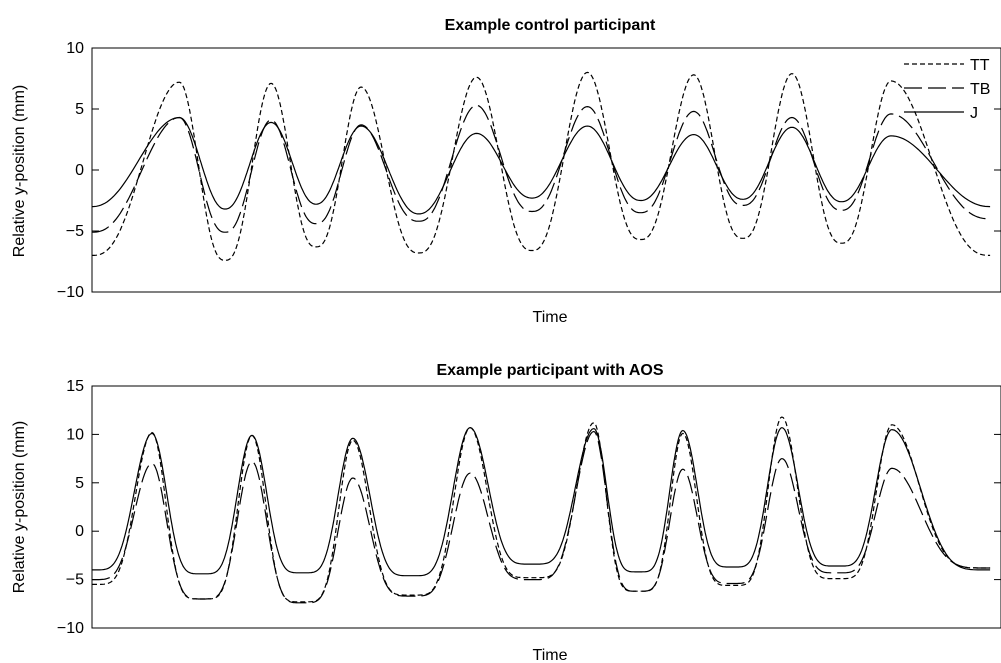 Image resolution: width=1001 pixels, height=663 pixels. Describe the element at coordinates (980, 65) in the screenshot. I see `legend-label-tt: TT` at that location.